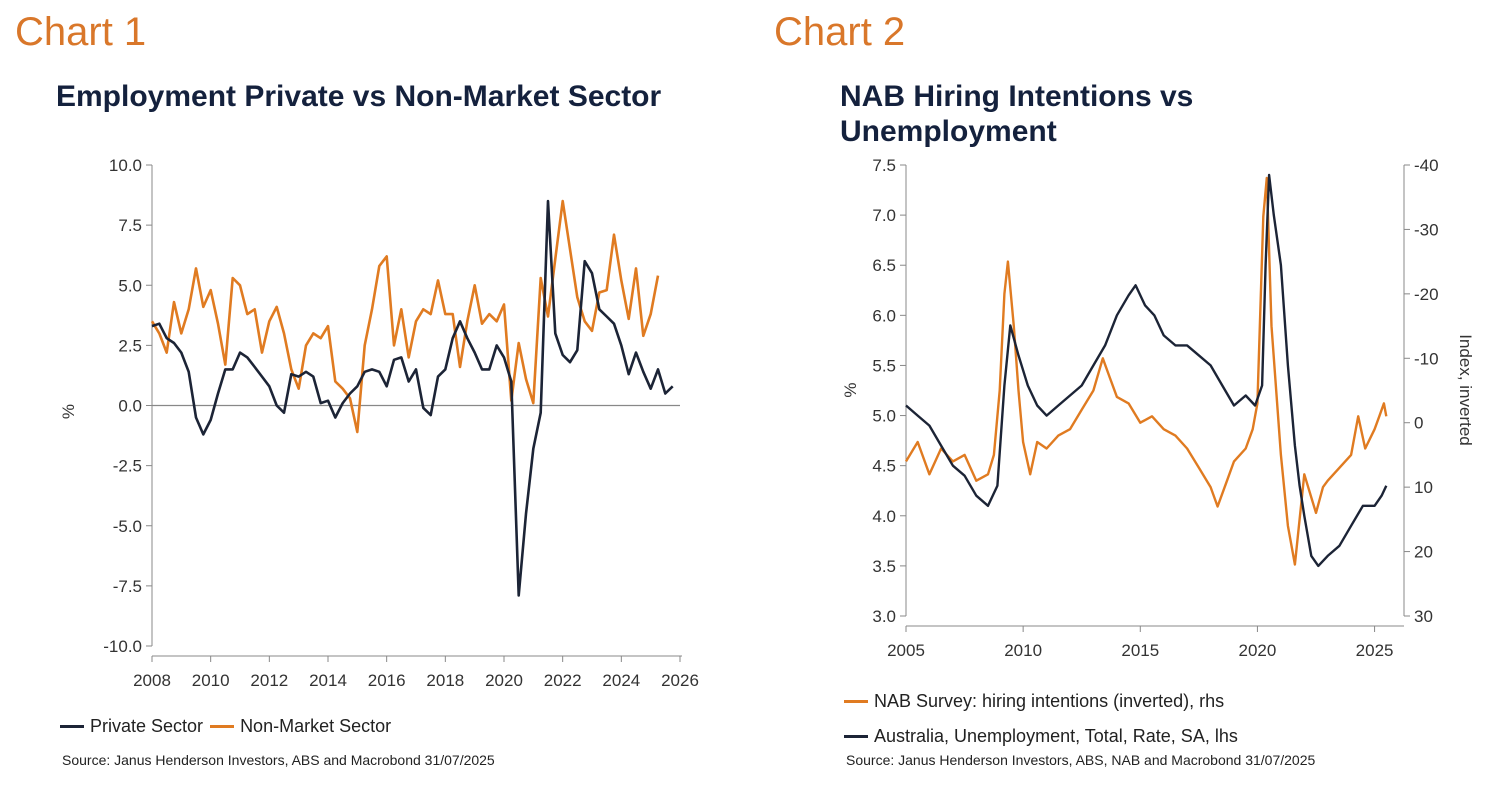  I want to click on x-tick-label: 2015, so click(1140, 650).